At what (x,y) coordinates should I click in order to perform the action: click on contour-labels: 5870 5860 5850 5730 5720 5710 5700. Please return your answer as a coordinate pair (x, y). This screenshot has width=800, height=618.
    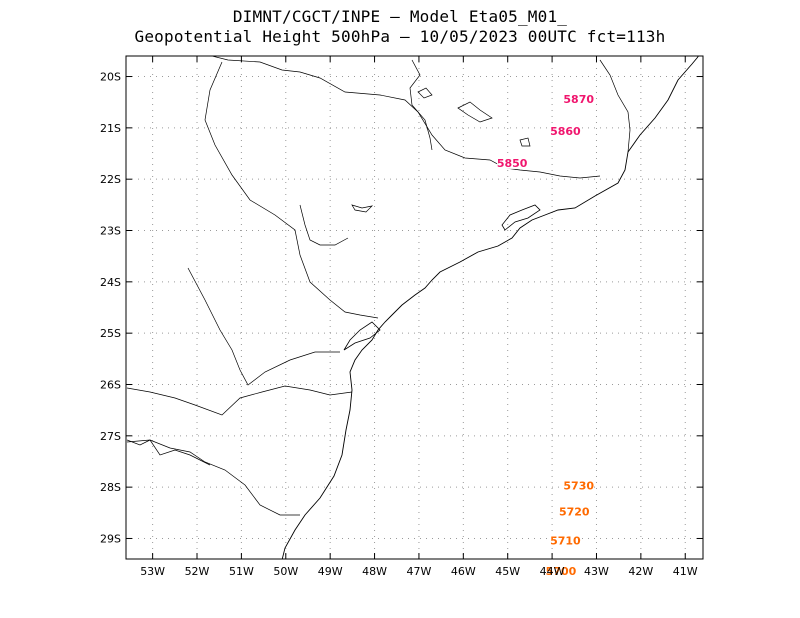
    Looking at the image, I should click on (545, 335).